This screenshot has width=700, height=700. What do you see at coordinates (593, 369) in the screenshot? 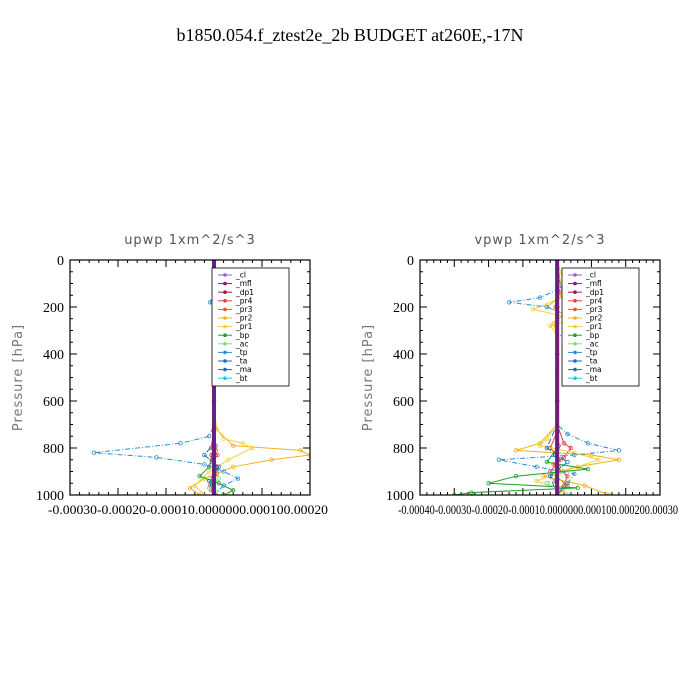
I see `legend-label: _ma` at bounding box center [593, 369].